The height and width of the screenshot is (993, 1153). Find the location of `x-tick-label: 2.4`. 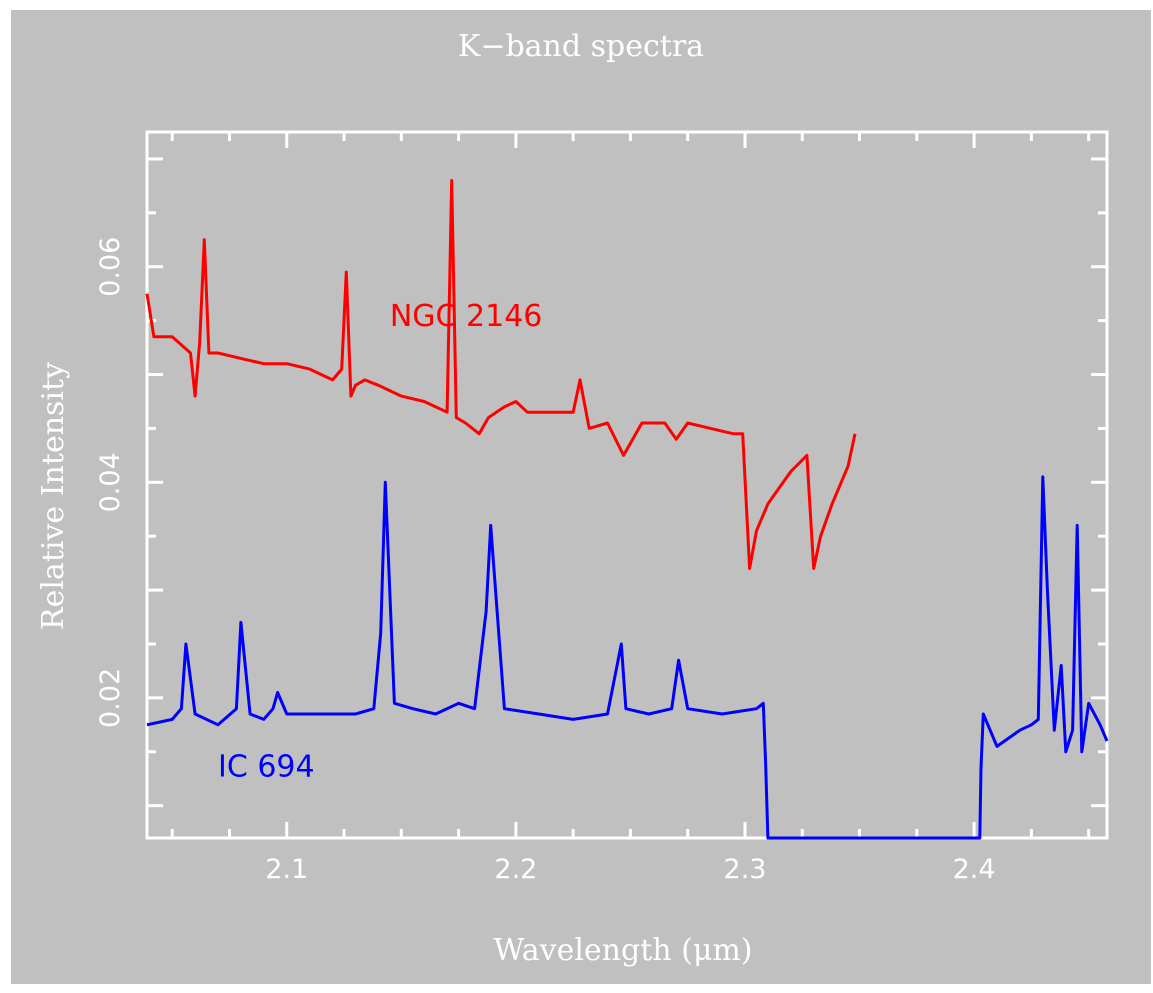

x-tick-label: 2.4 is located at coordinates (974, 869).